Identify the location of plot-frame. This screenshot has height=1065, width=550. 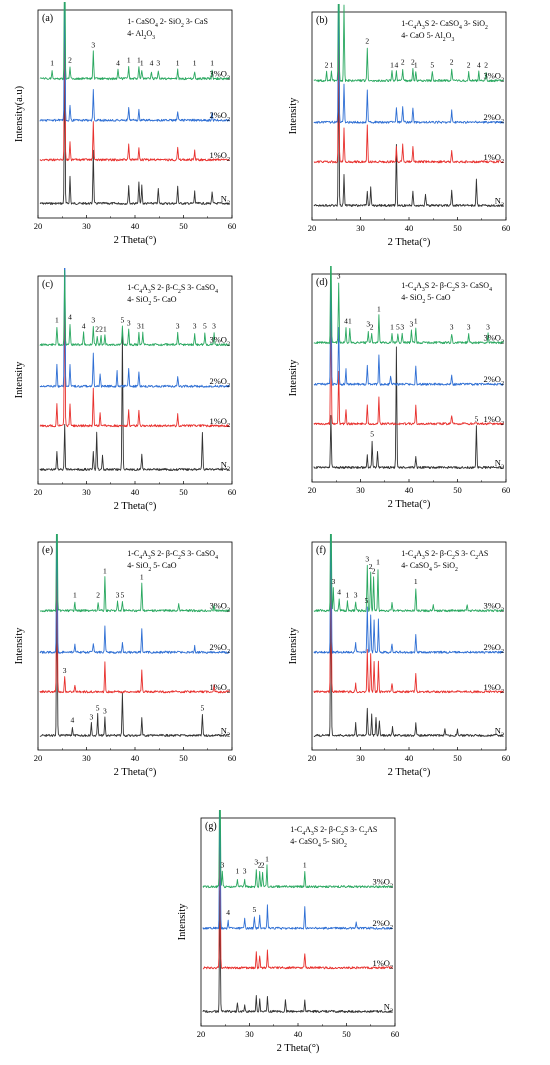
(298, 922).